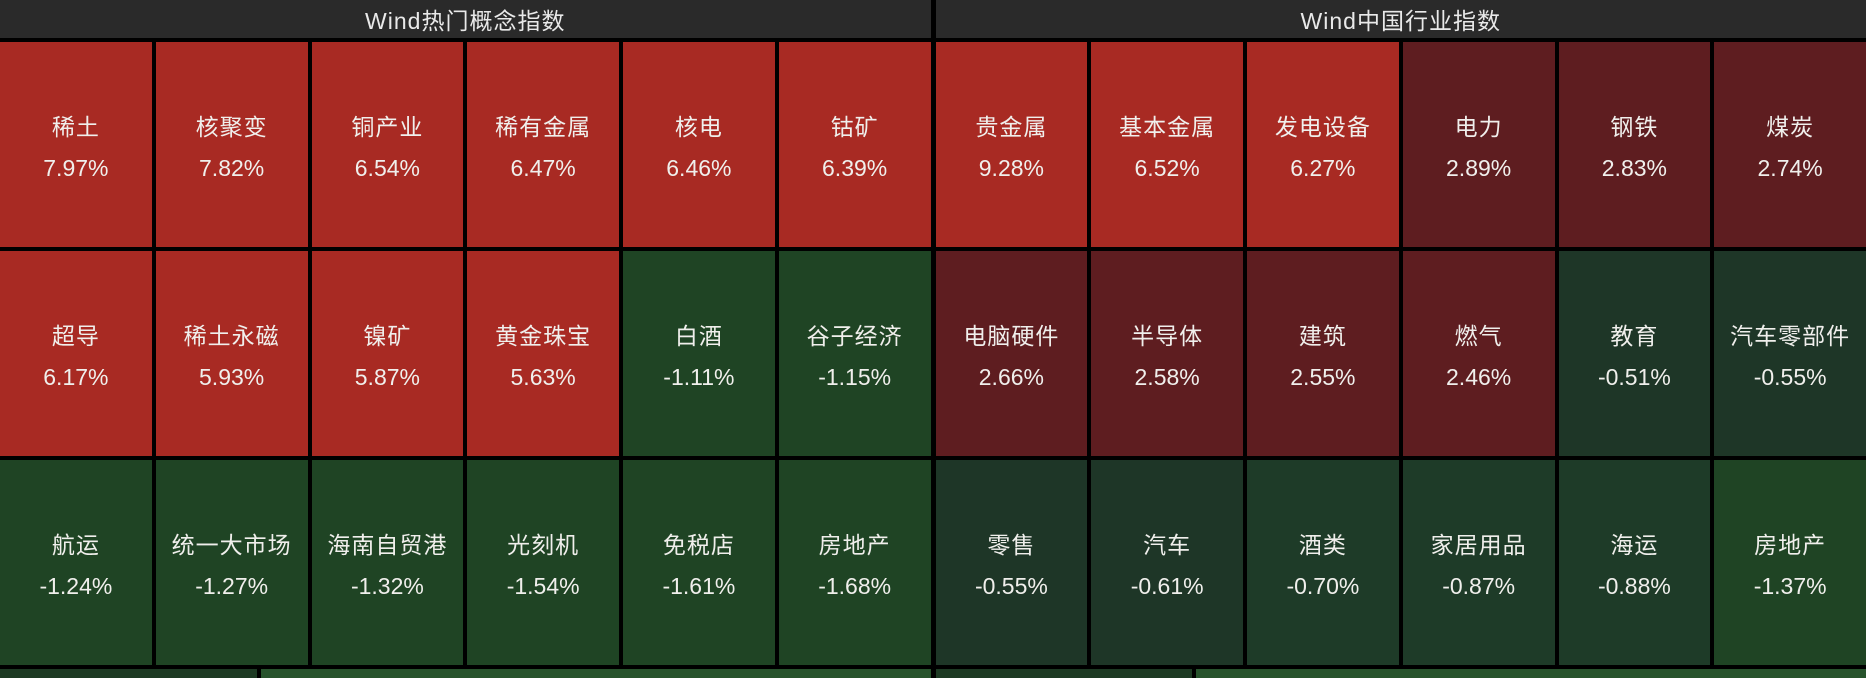 The width and height of the screenshot is (1866, 678). What do you see at coordinates (465, 19) in the screenshot?
I see `panel-title-concept: Wind热门概念指数` at bounding box center [465, 19].